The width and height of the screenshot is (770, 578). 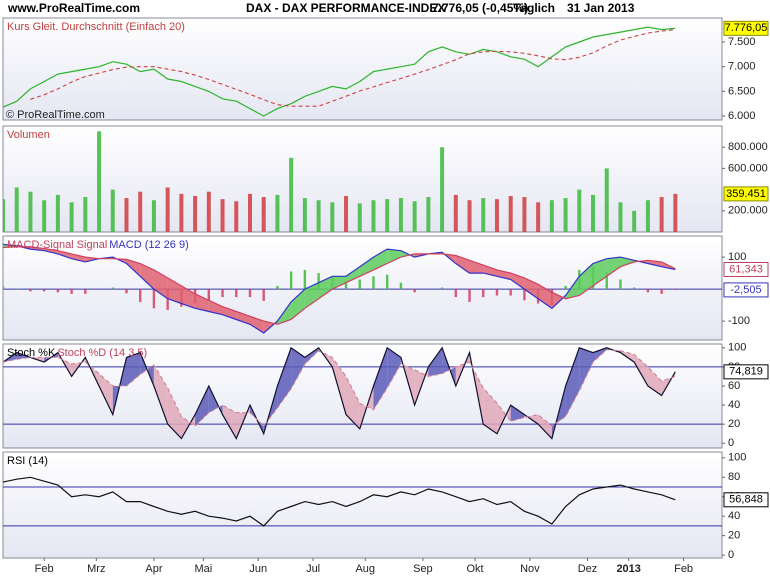 What do you see at coordinates (737, 257) in the screenshot?
I see `y-tick-label: 100` at bounding box center [737, 257].